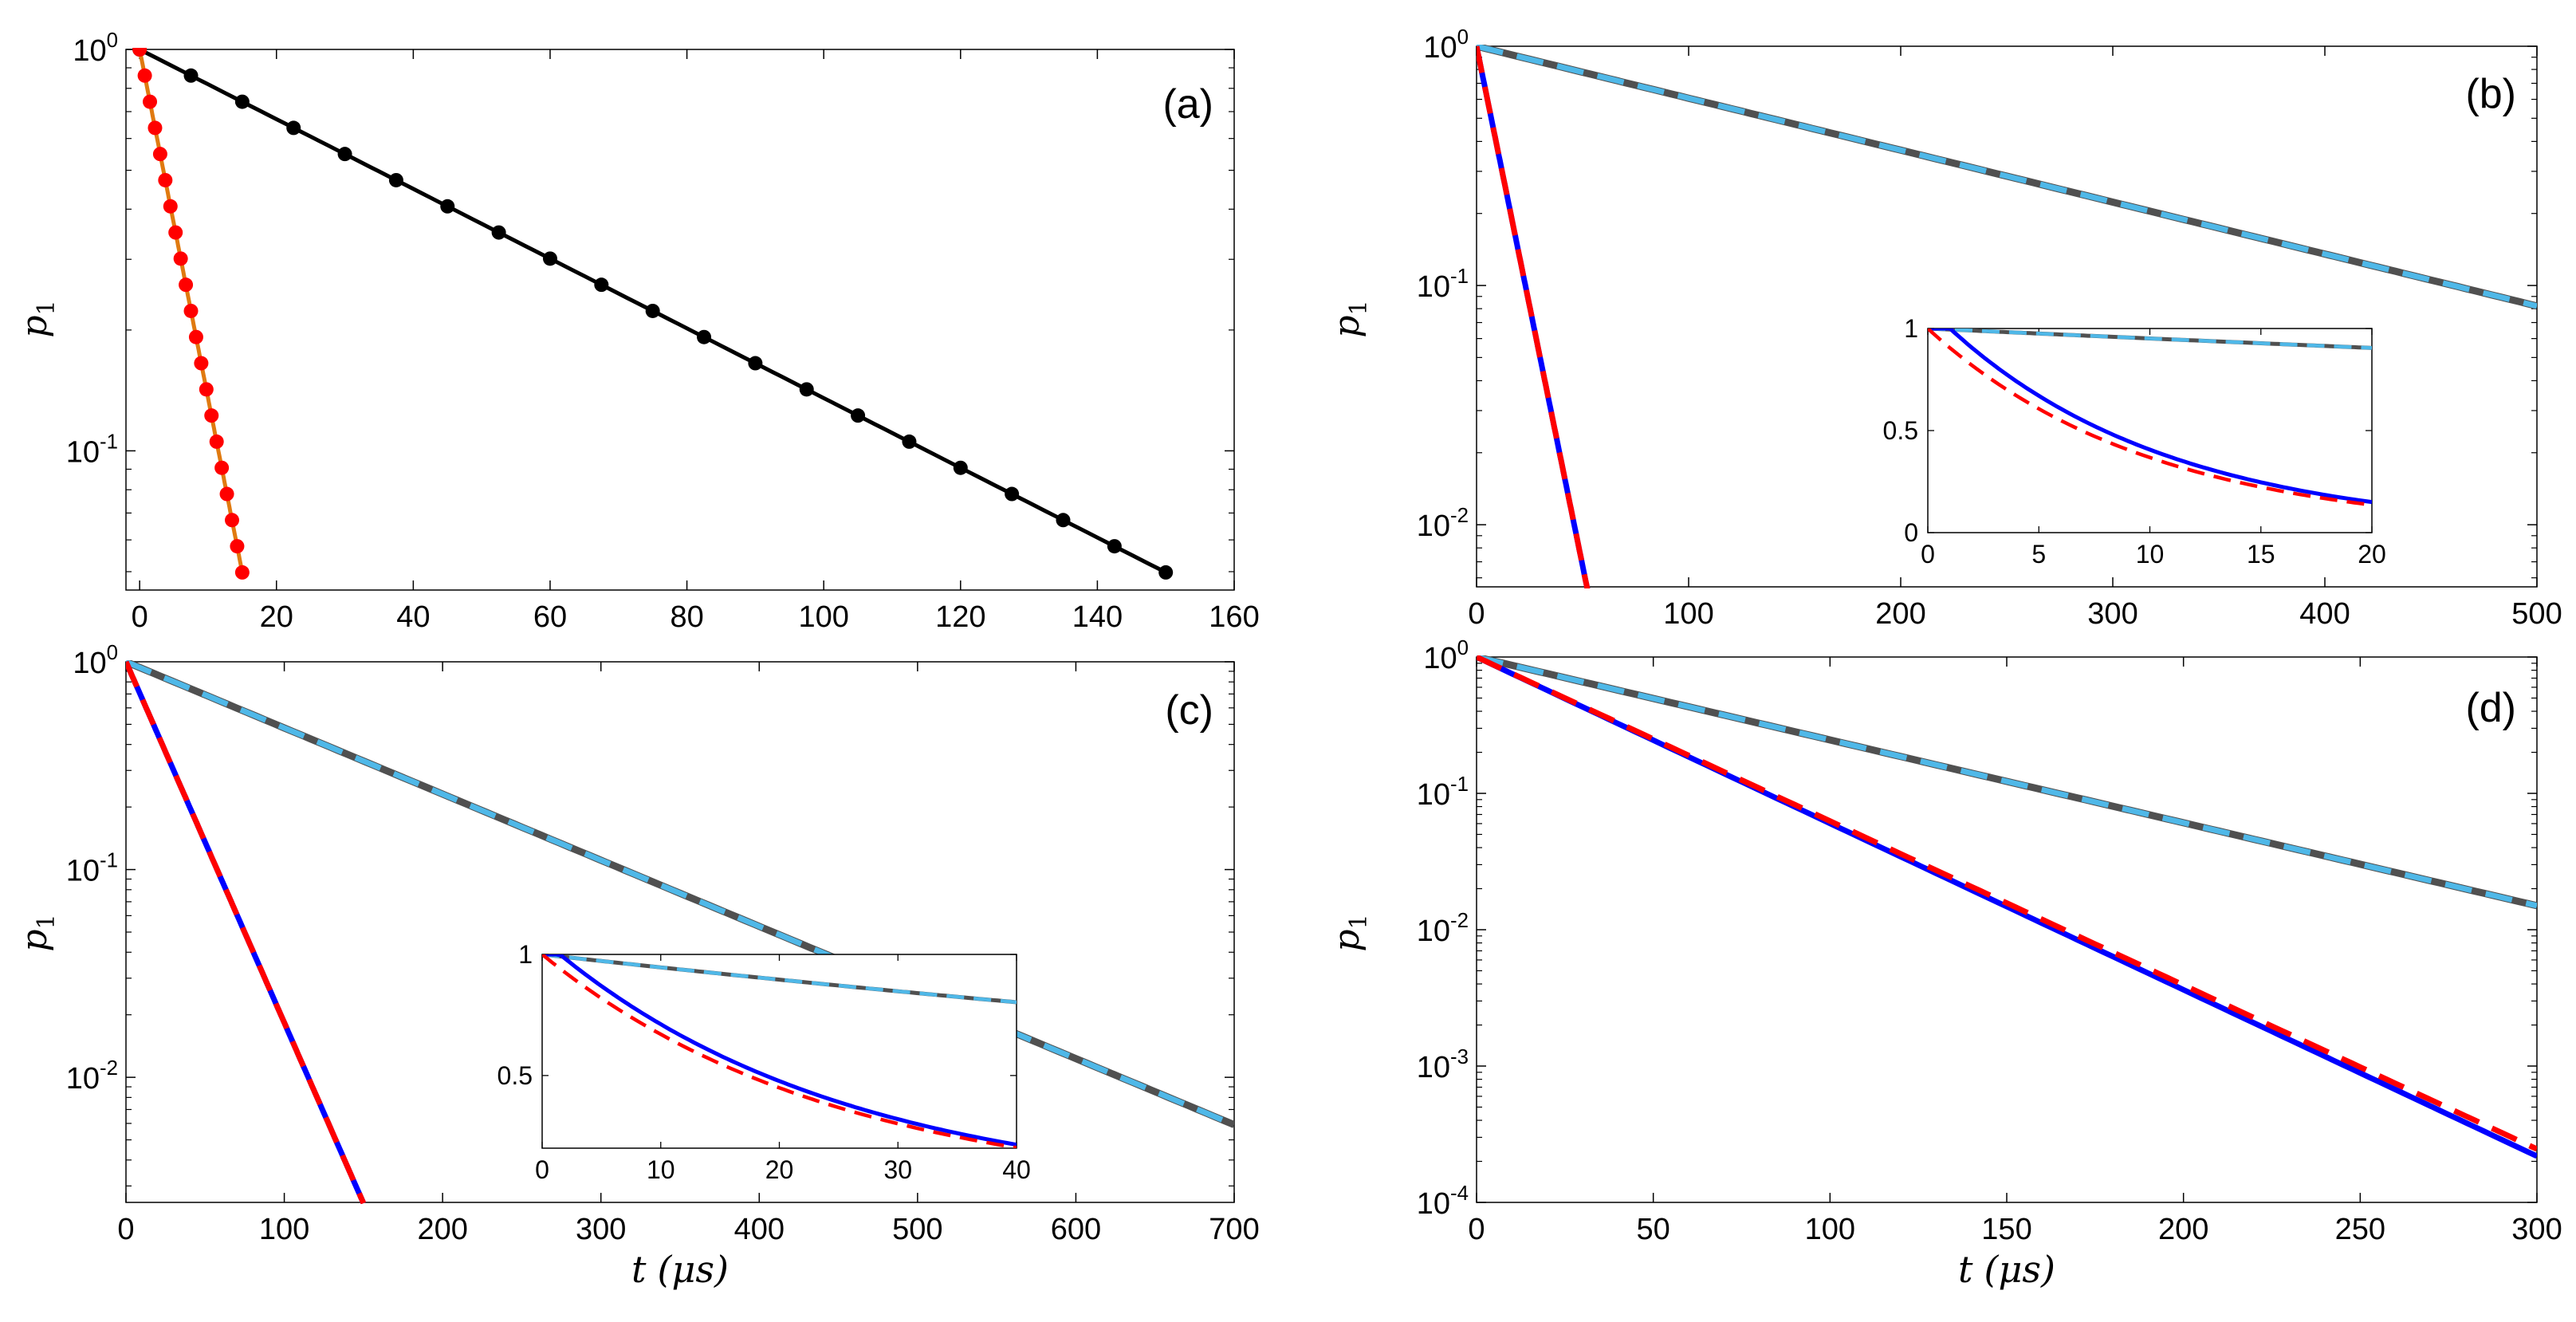 The image size is (2576, 1322). What do you see at coordinates (2150, 554) in the screenshot?
I see `inset-x-tick-label: 10` at bounding box center [2150, 554].